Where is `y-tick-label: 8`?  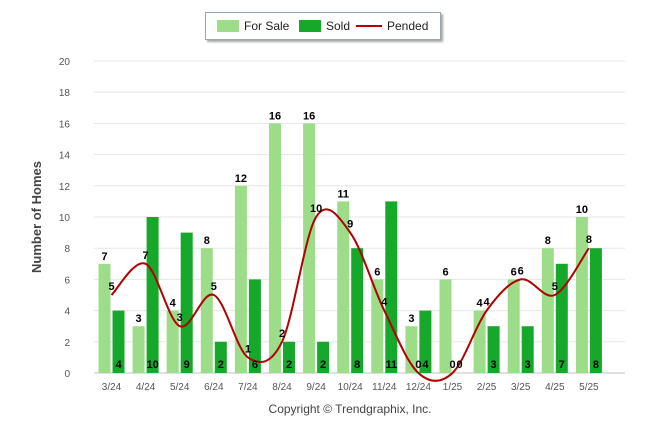 y-tick-label: 8 is located at coordinates (67, 249).